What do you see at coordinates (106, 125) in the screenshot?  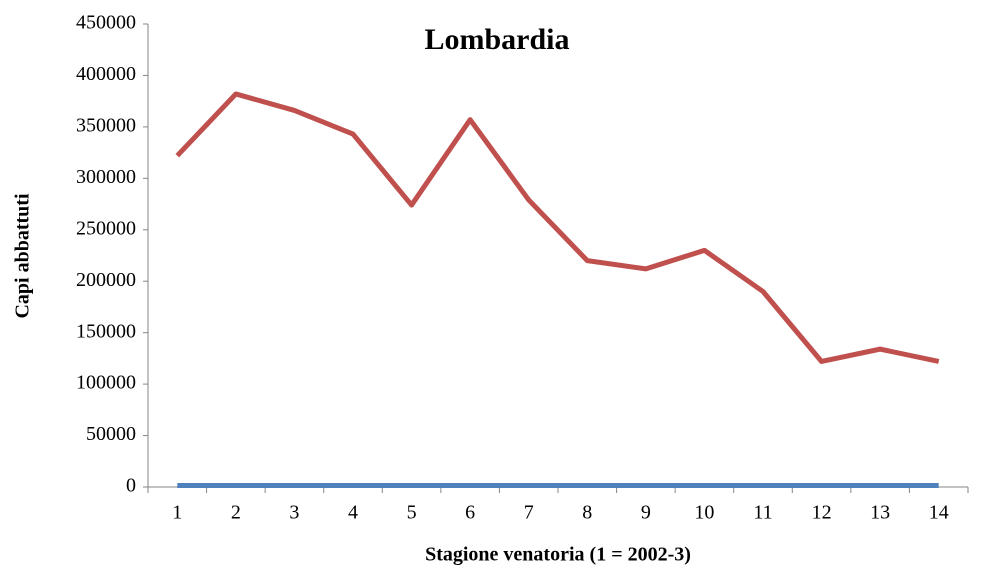 I see `y-tick-label: 350000` at bounding box center [106, 125].